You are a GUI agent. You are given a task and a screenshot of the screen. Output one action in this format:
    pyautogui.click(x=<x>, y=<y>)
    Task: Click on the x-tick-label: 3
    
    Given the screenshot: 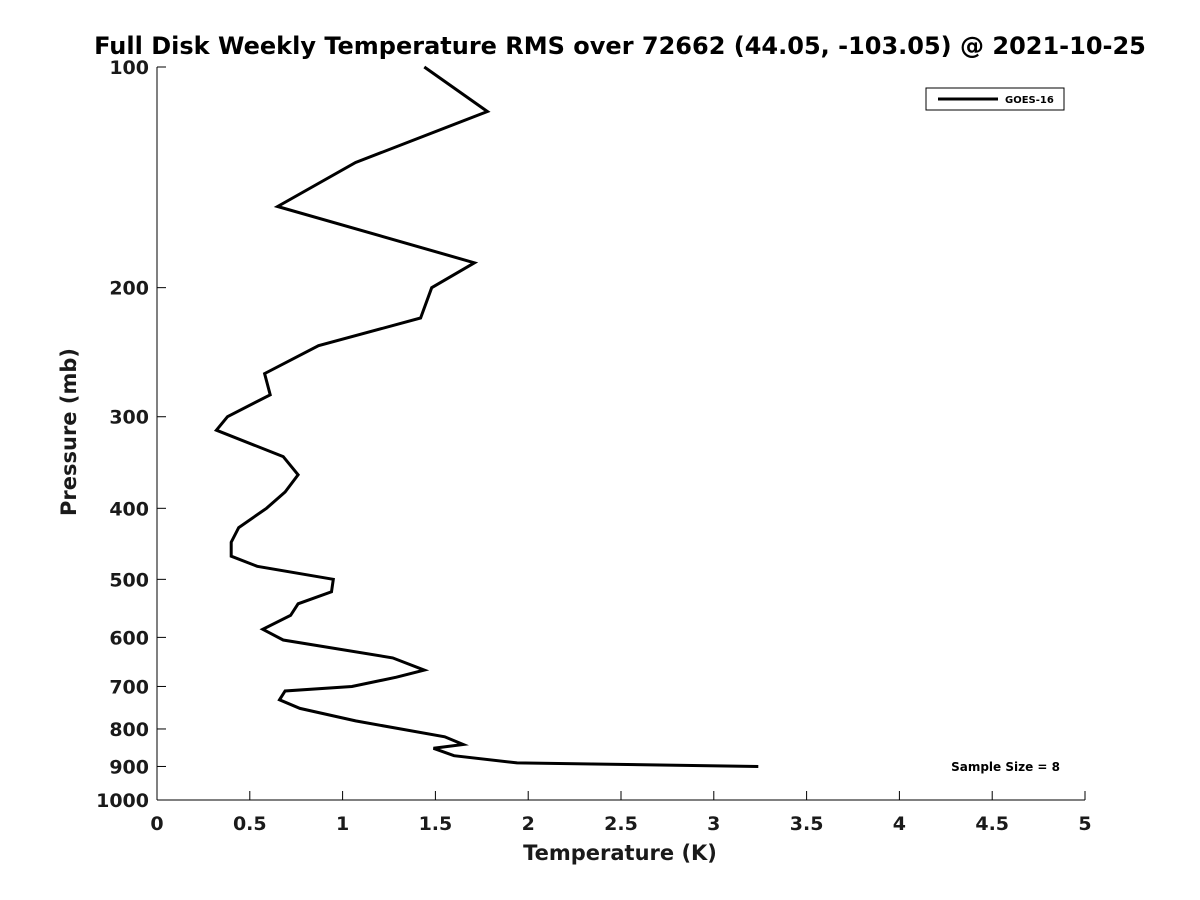 What is the action you would take?
    pyautogui.click(x=713, y=824)
    